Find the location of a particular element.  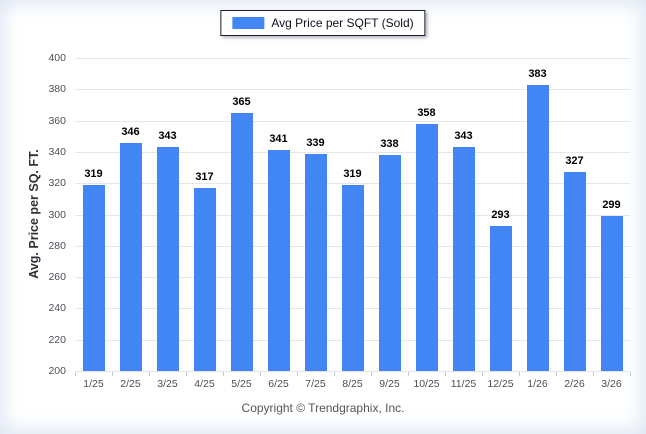

x-tick-label: 1/25 is located at coordinates (93, 384).